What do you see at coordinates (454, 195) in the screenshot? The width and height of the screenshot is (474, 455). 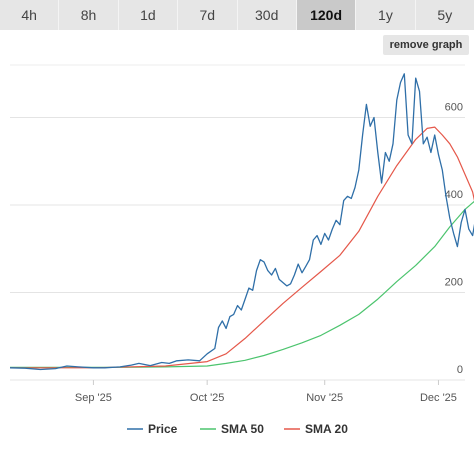 I see `y-tick-label: 400` at bounding box center [454, 195].